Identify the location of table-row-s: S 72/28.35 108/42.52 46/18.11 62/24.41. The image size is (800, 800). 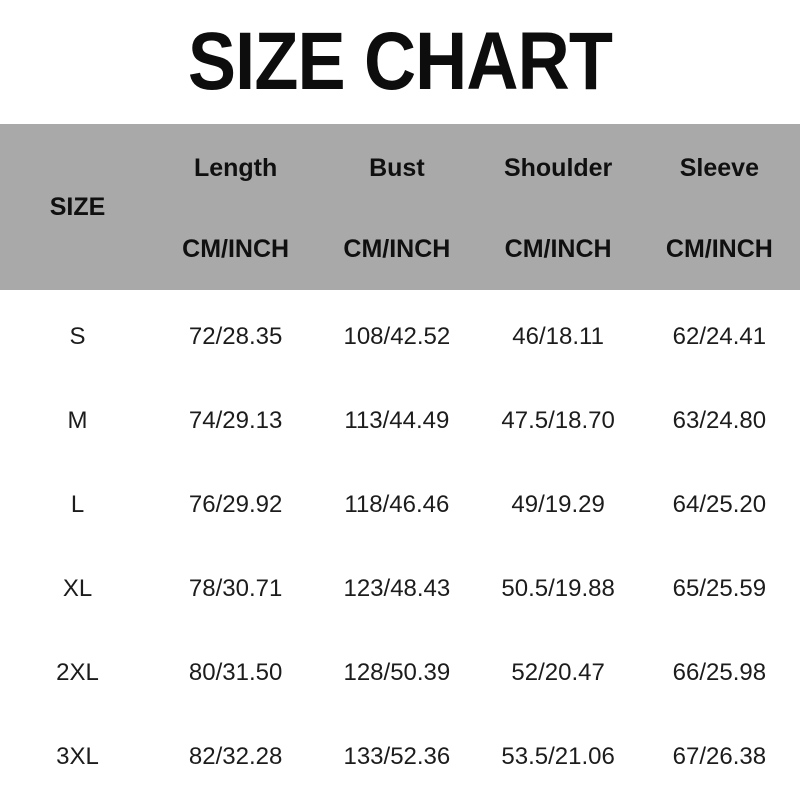
(400, 337).